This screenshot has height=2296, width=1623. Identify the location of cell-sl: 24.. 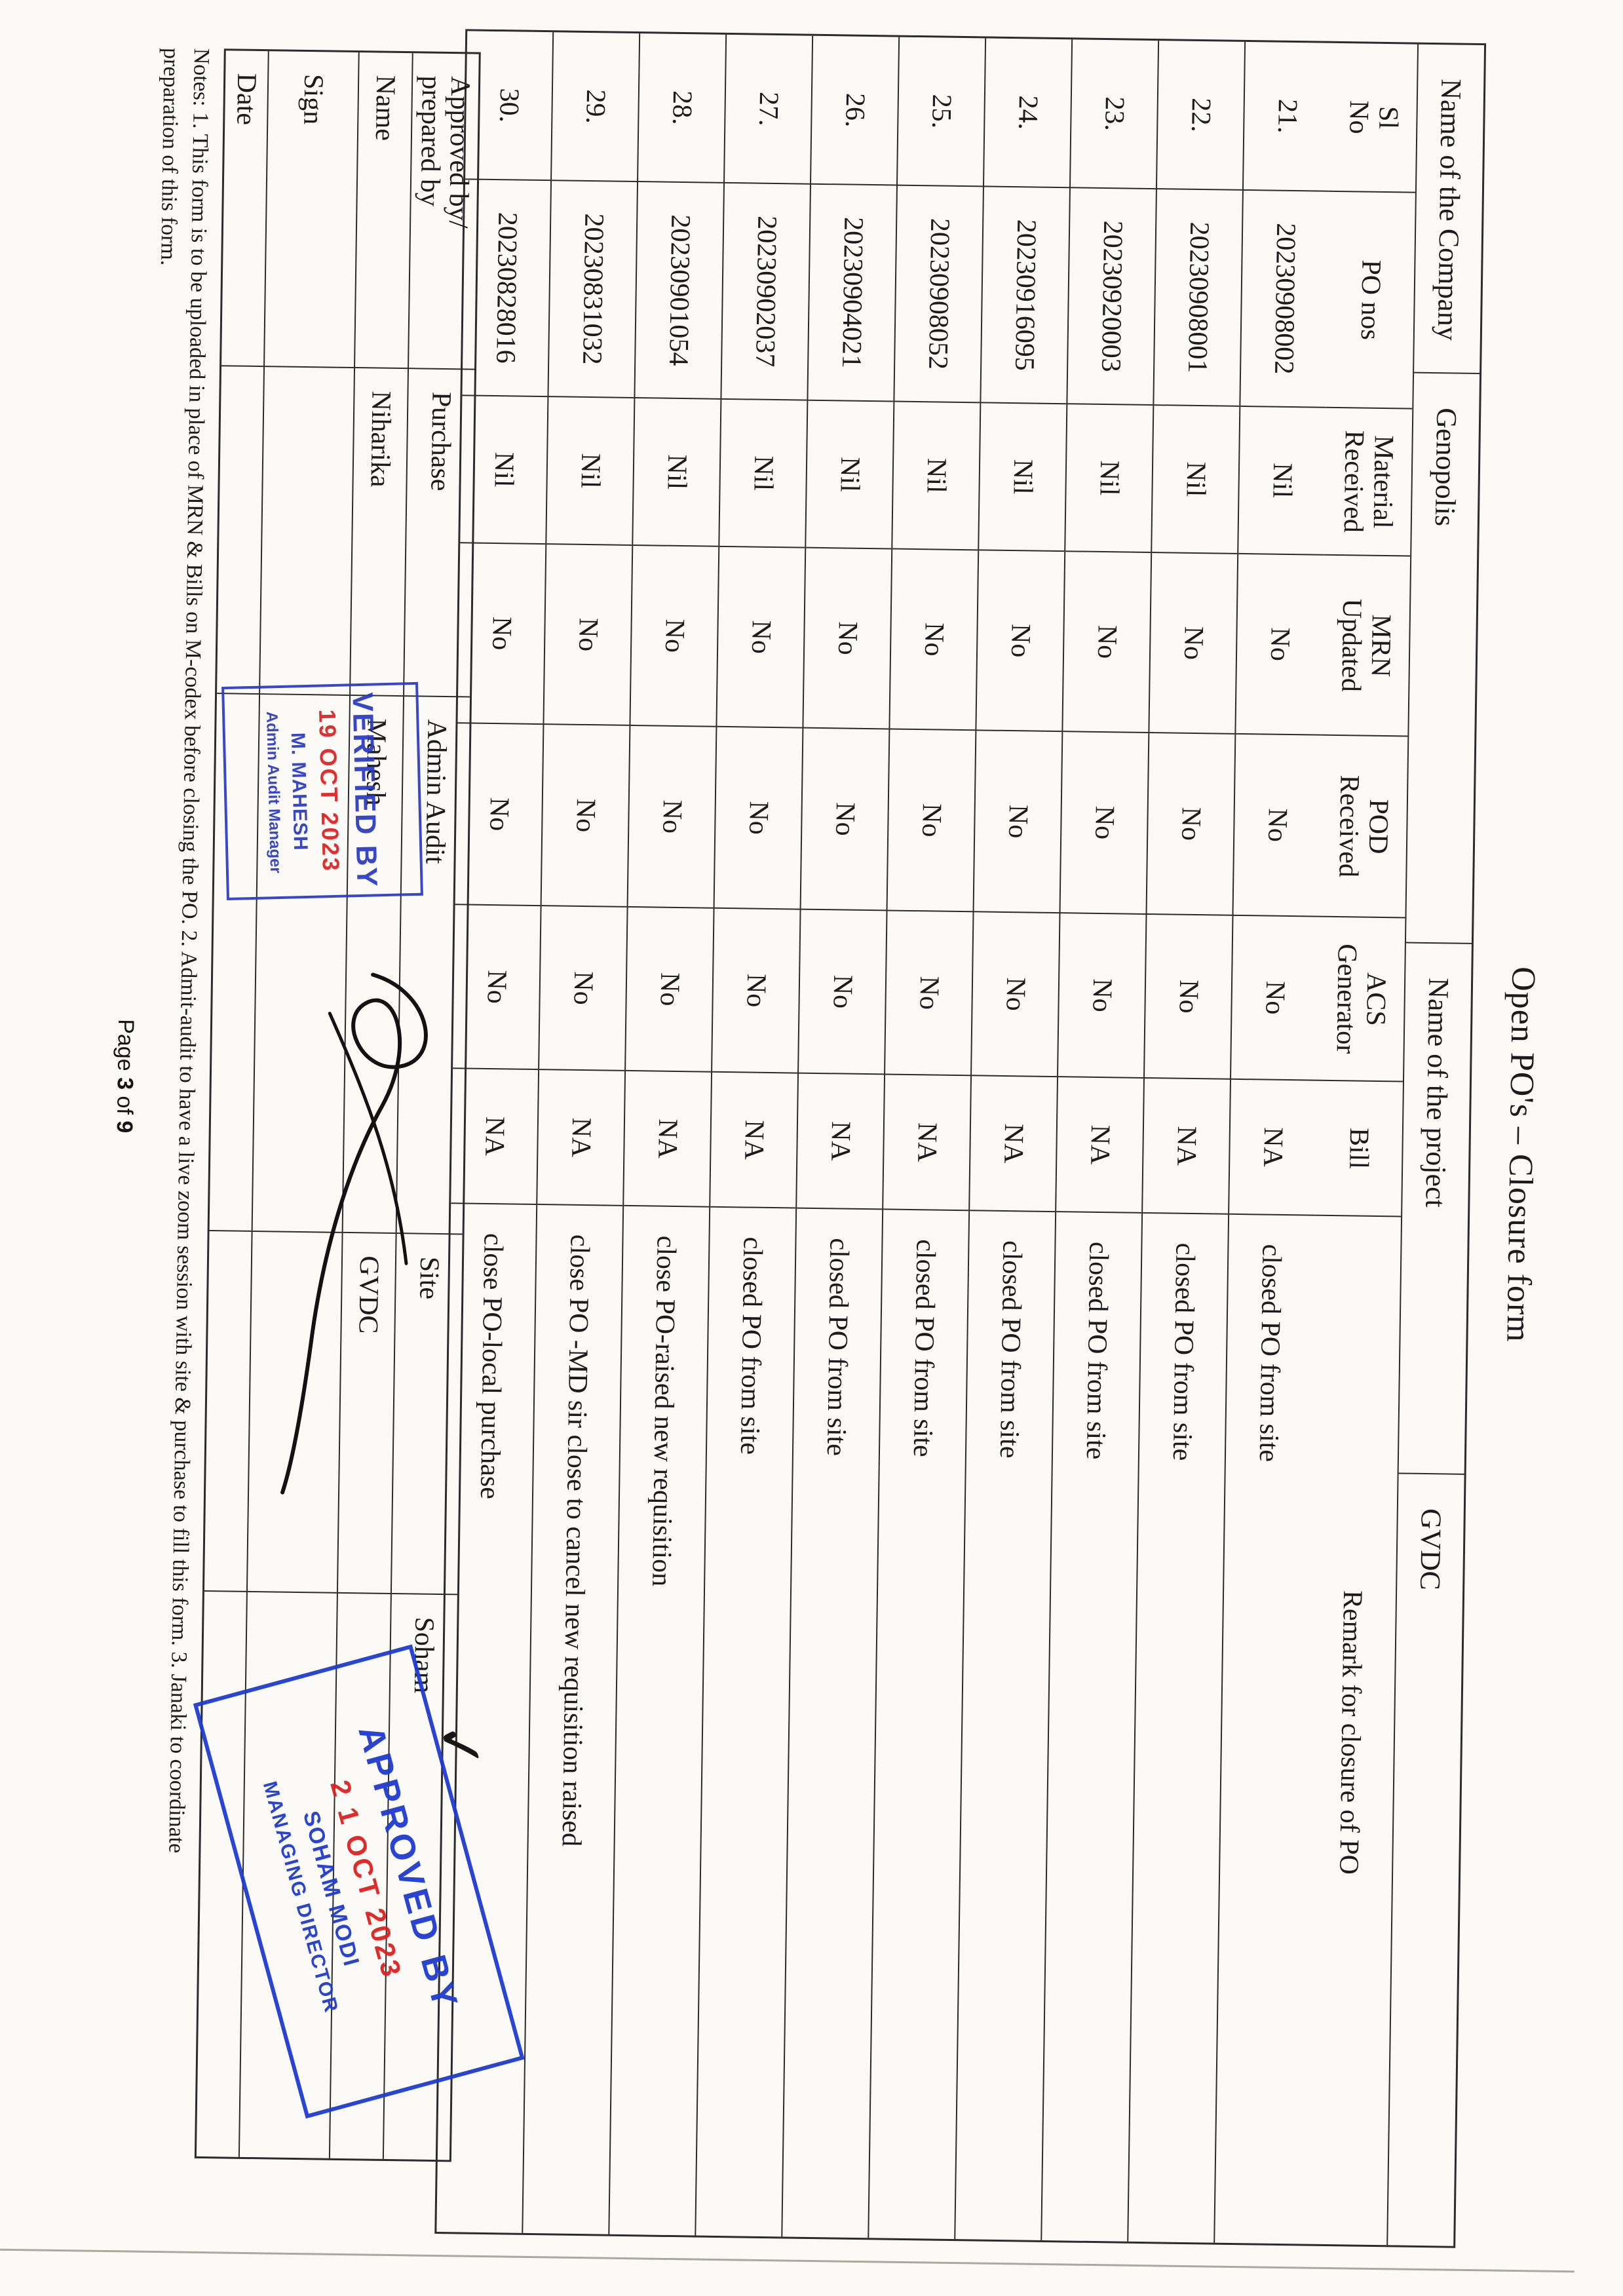
(1028, 112).